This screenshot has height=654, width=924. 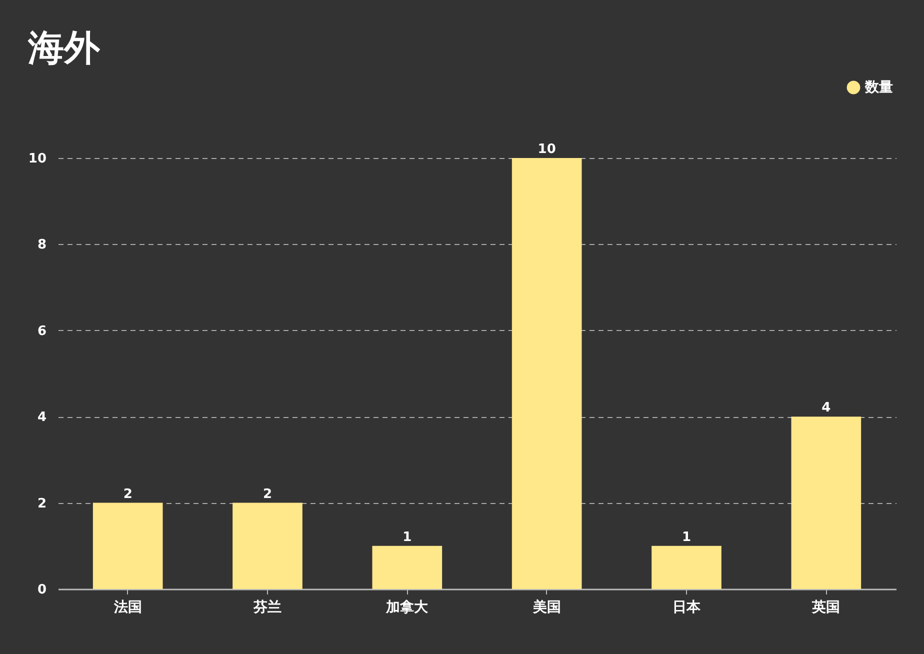 What do you see at coordinates (826, 408) in the screenshot?
I see `data-label: 4` at bounding box center [826, 408].